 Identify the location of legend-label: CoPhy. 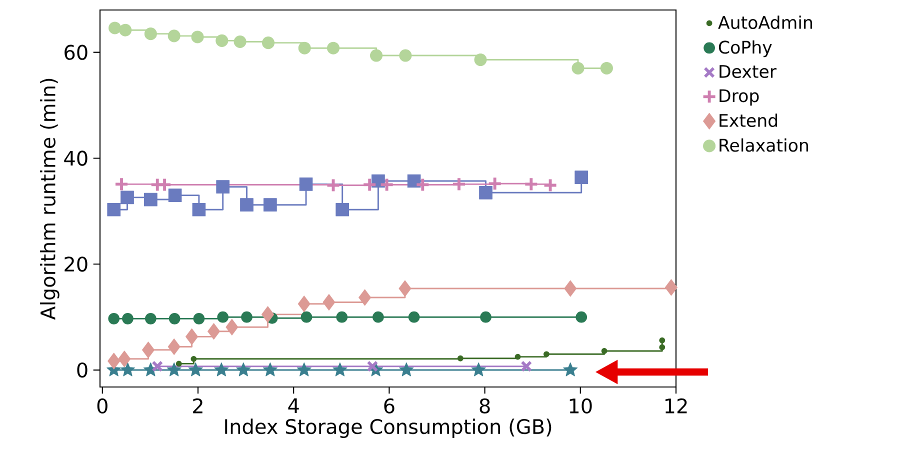
(745, 49).